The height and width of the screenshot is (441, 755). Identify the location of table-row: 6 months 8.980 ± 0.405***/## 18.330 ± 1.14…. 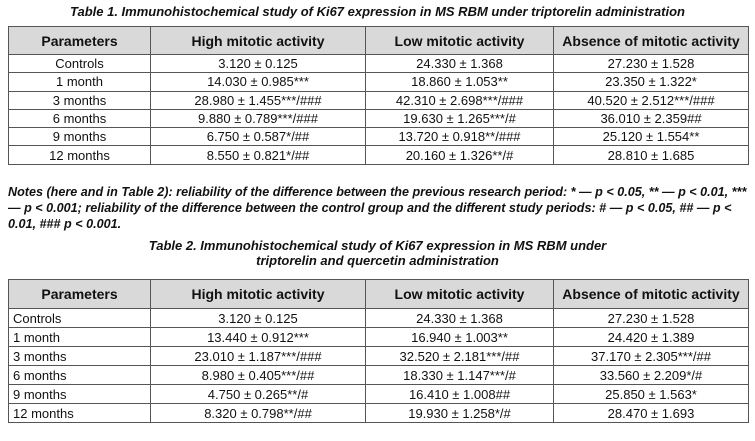
(378, 375).